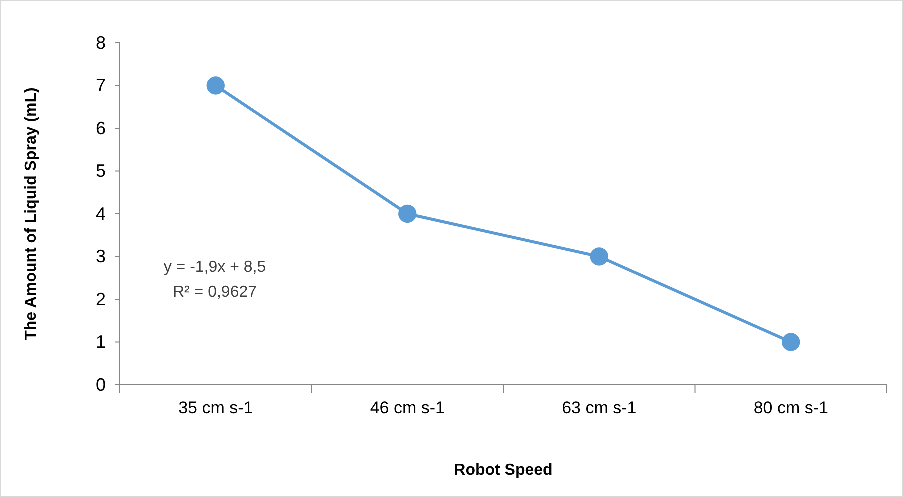 Image resolution: width=903 pixels, height=497 pixels. I want to click on x-tick-label: 46 cm s-1, so click(407, 408).